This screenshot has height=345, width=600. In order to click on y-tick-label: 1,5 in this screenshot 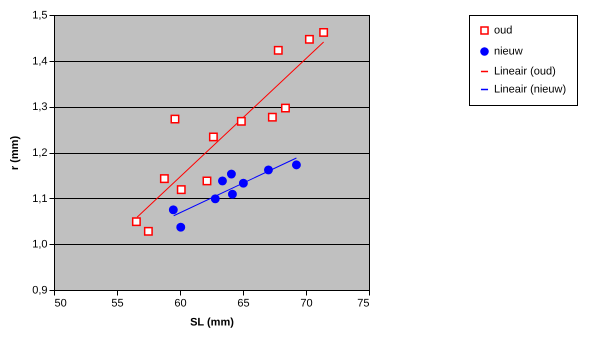, I will do `click(40, 16)`.